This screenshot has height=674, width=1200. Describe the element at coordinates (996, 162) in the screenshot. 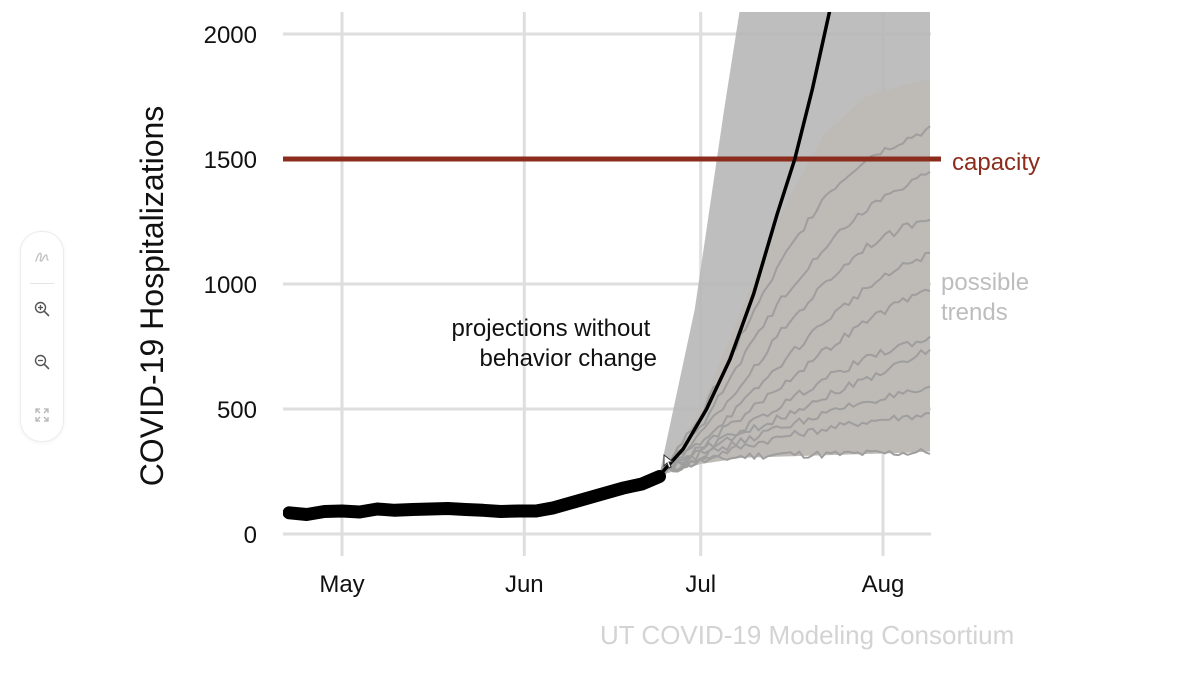

I see `capacity-label: capacity` at that location.